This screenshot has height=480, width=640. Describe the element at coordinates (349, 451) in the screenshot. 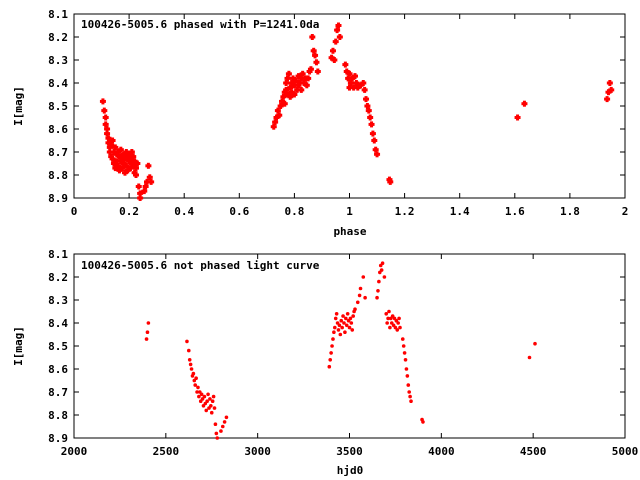

I see `unphased-x-tick-label: 3500` at that location.